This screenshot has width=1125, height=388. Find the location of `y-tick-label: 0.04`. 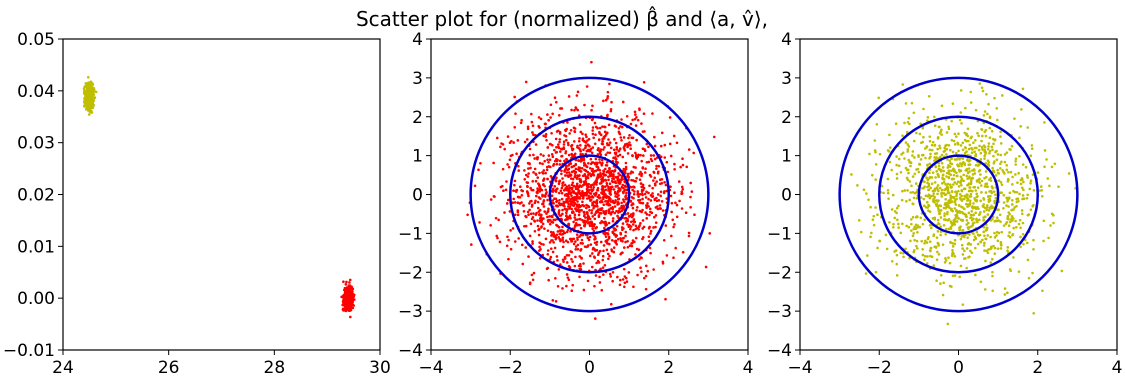

y-tick-label: 0.04 is located at coordinates (36, 92).